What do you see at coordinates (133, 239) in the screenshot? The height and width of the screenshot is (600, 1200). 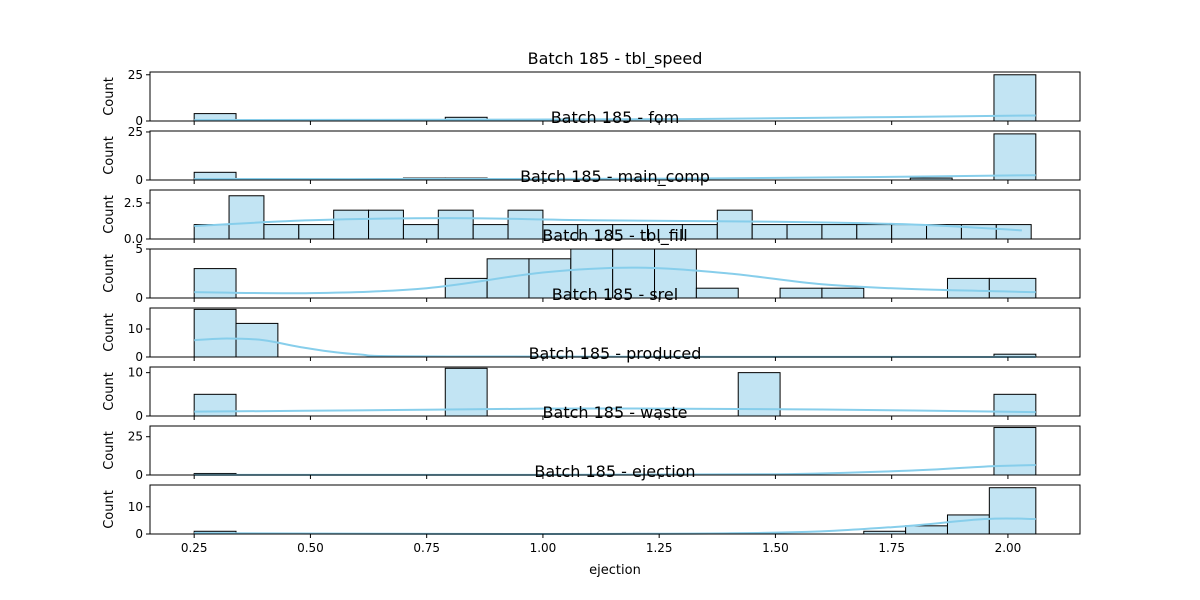 I see `y-tick-label: 0.0` at bounding box center [133, 239].